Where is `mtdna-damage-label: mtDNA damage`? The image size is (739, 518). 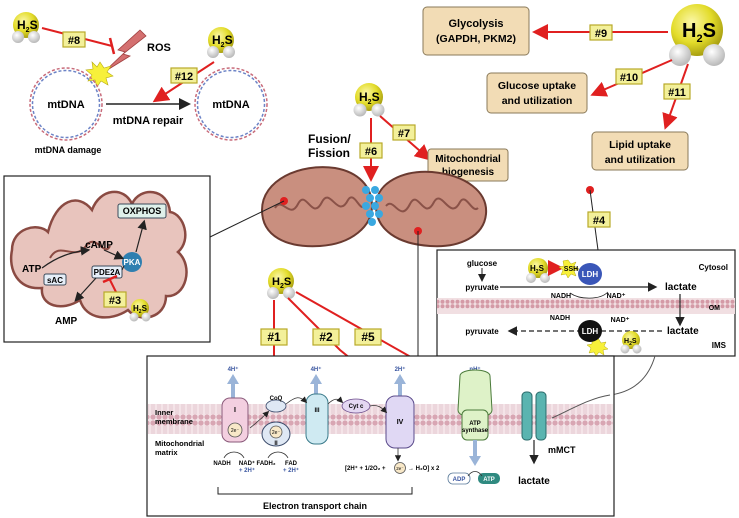 mtdna-damage-label: mtDNA damage is located at coordinates (68, 150).